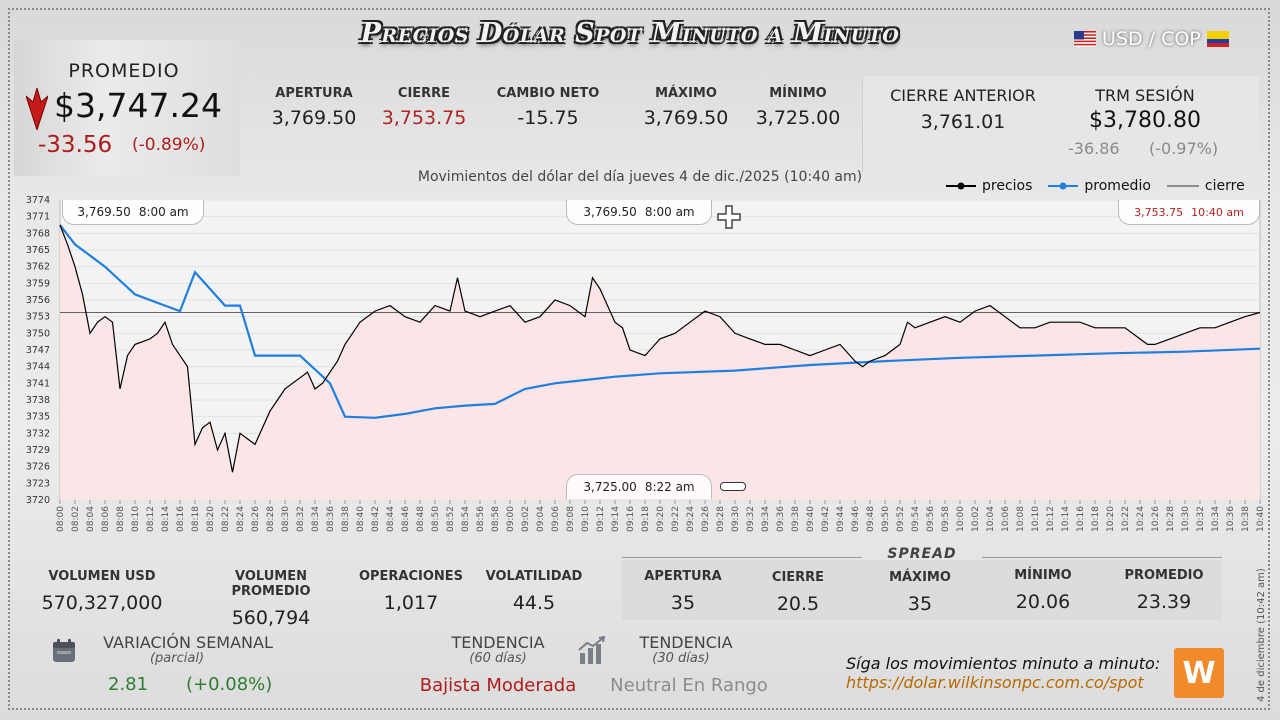  I want to click on stat-label: APERTURA, so click(314, 93).